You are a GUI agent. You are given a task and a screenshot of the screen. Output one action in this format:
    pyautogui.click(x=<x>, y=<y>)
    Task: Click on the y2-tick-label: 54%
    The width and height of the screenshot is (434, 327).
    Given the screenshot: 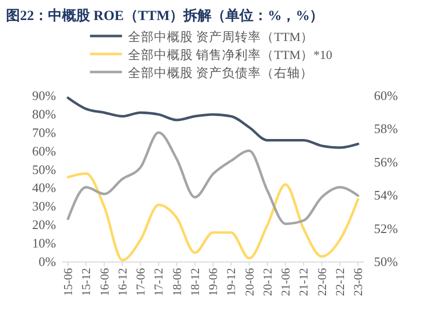 What is the action you would take?
    pyautogui.click(x=386, y=195)
    